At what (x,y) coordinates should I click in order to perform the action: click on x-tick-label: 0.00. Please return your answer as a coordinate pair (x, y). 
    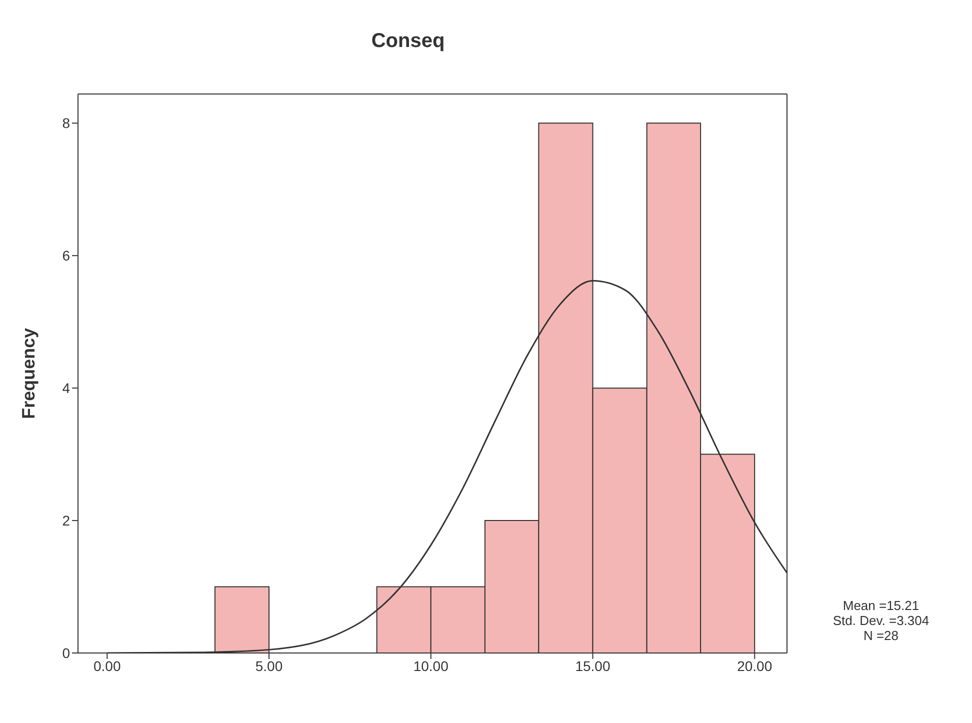
    Looking at the image, I should click on (107, 666).